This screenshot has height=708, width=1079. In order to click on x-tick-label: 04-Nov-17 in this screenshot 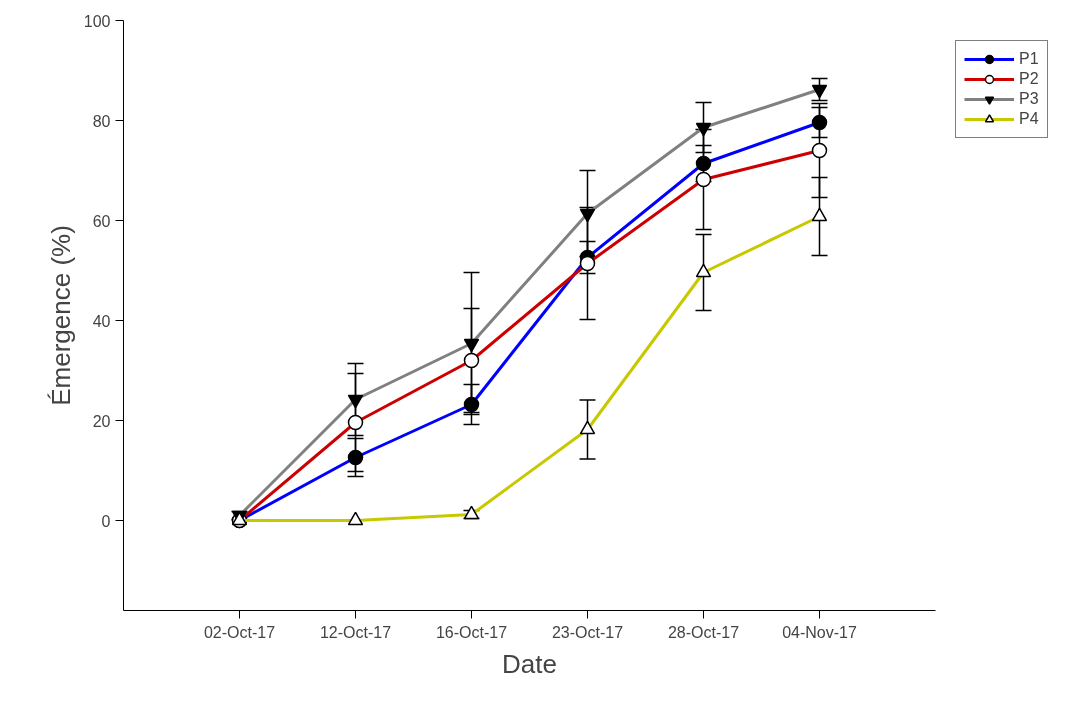, I will do `click(819, 632)`.